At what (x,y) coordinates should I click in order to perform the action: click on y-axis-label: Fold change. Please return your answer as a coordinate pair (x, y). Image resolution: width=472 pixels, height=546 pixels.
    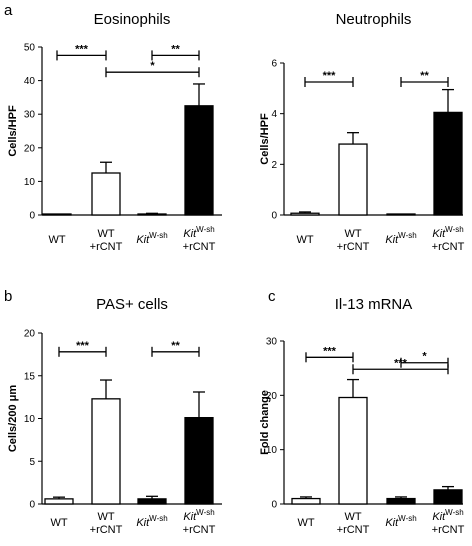
    Looking at the image, I should click on (265, 422).